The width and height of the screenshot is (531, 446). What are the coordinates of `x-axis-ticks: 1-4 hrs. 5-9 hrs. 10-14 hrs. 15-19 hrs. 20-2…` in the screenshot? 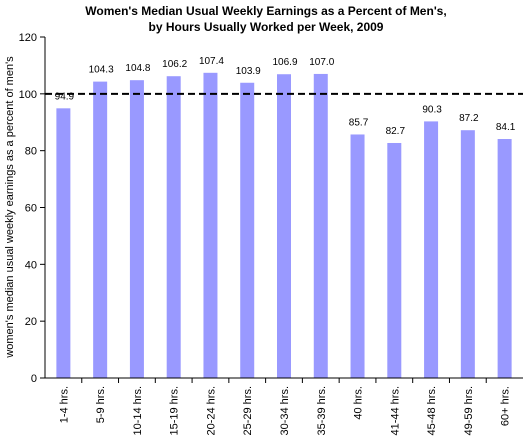 It's located at (285, 407).